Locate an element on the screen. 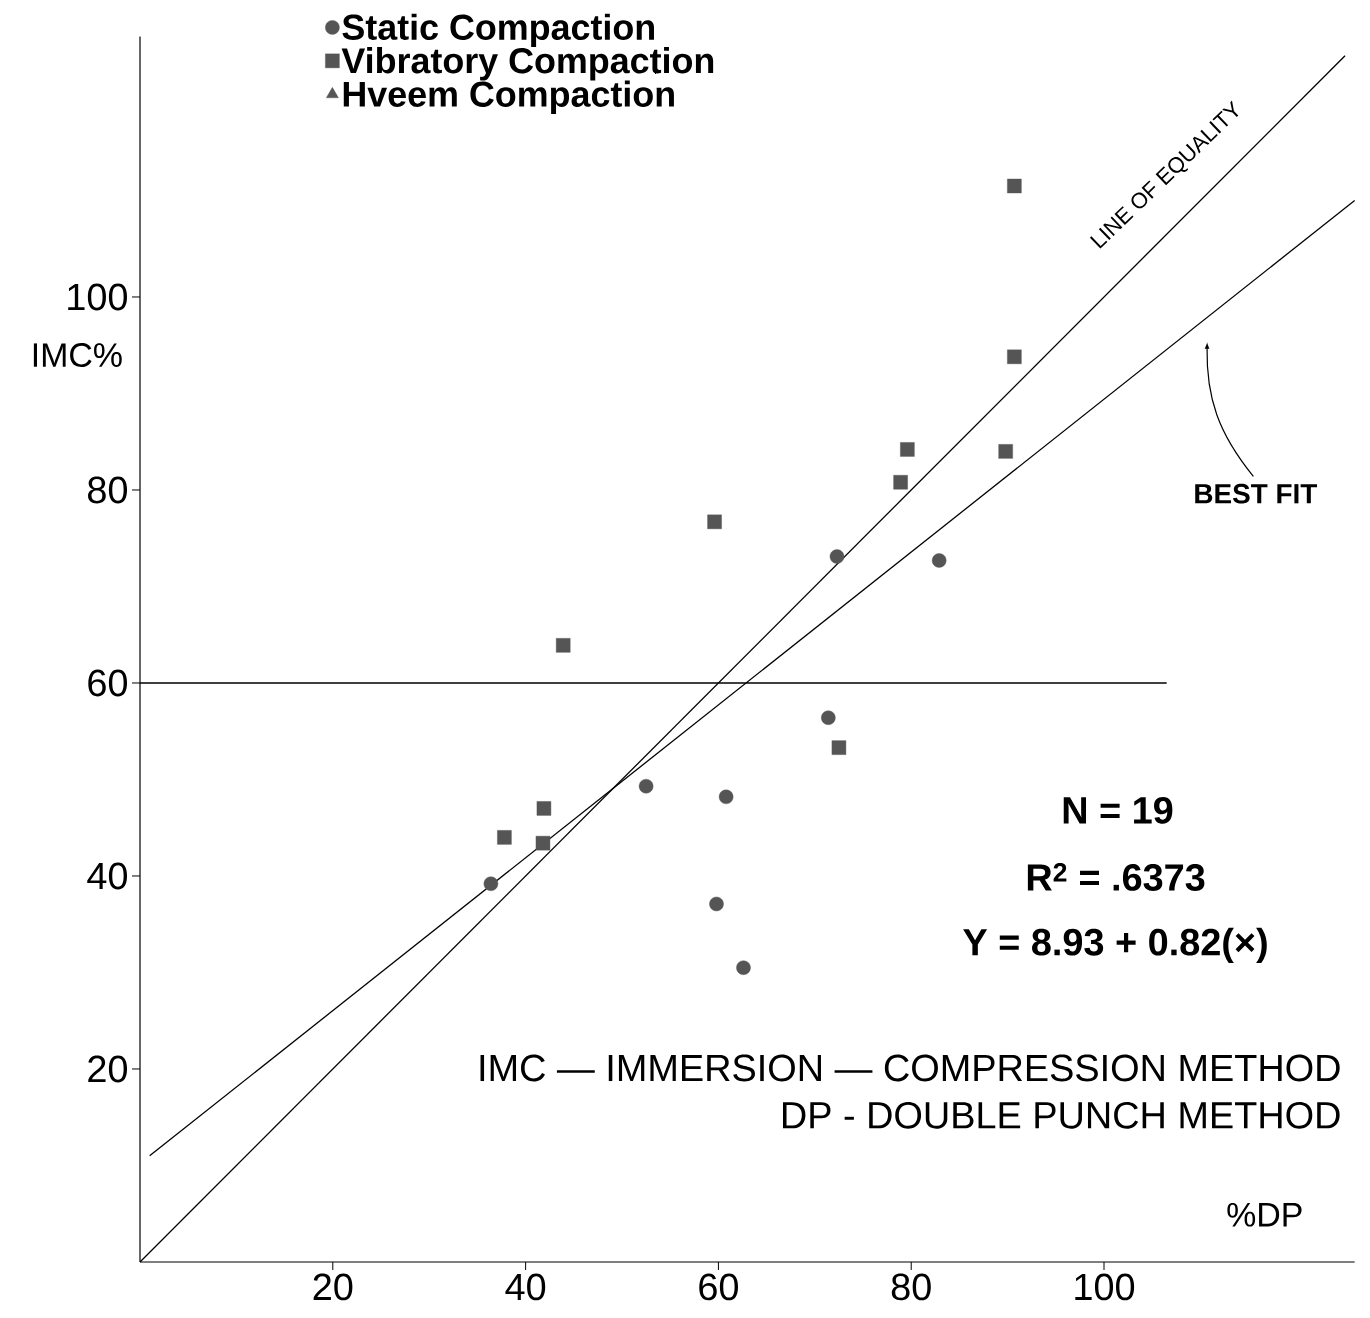 The width and height of the screenshot is (1370, 1318). x-axis-title: %DP is located at coordinates (1264, 1214).